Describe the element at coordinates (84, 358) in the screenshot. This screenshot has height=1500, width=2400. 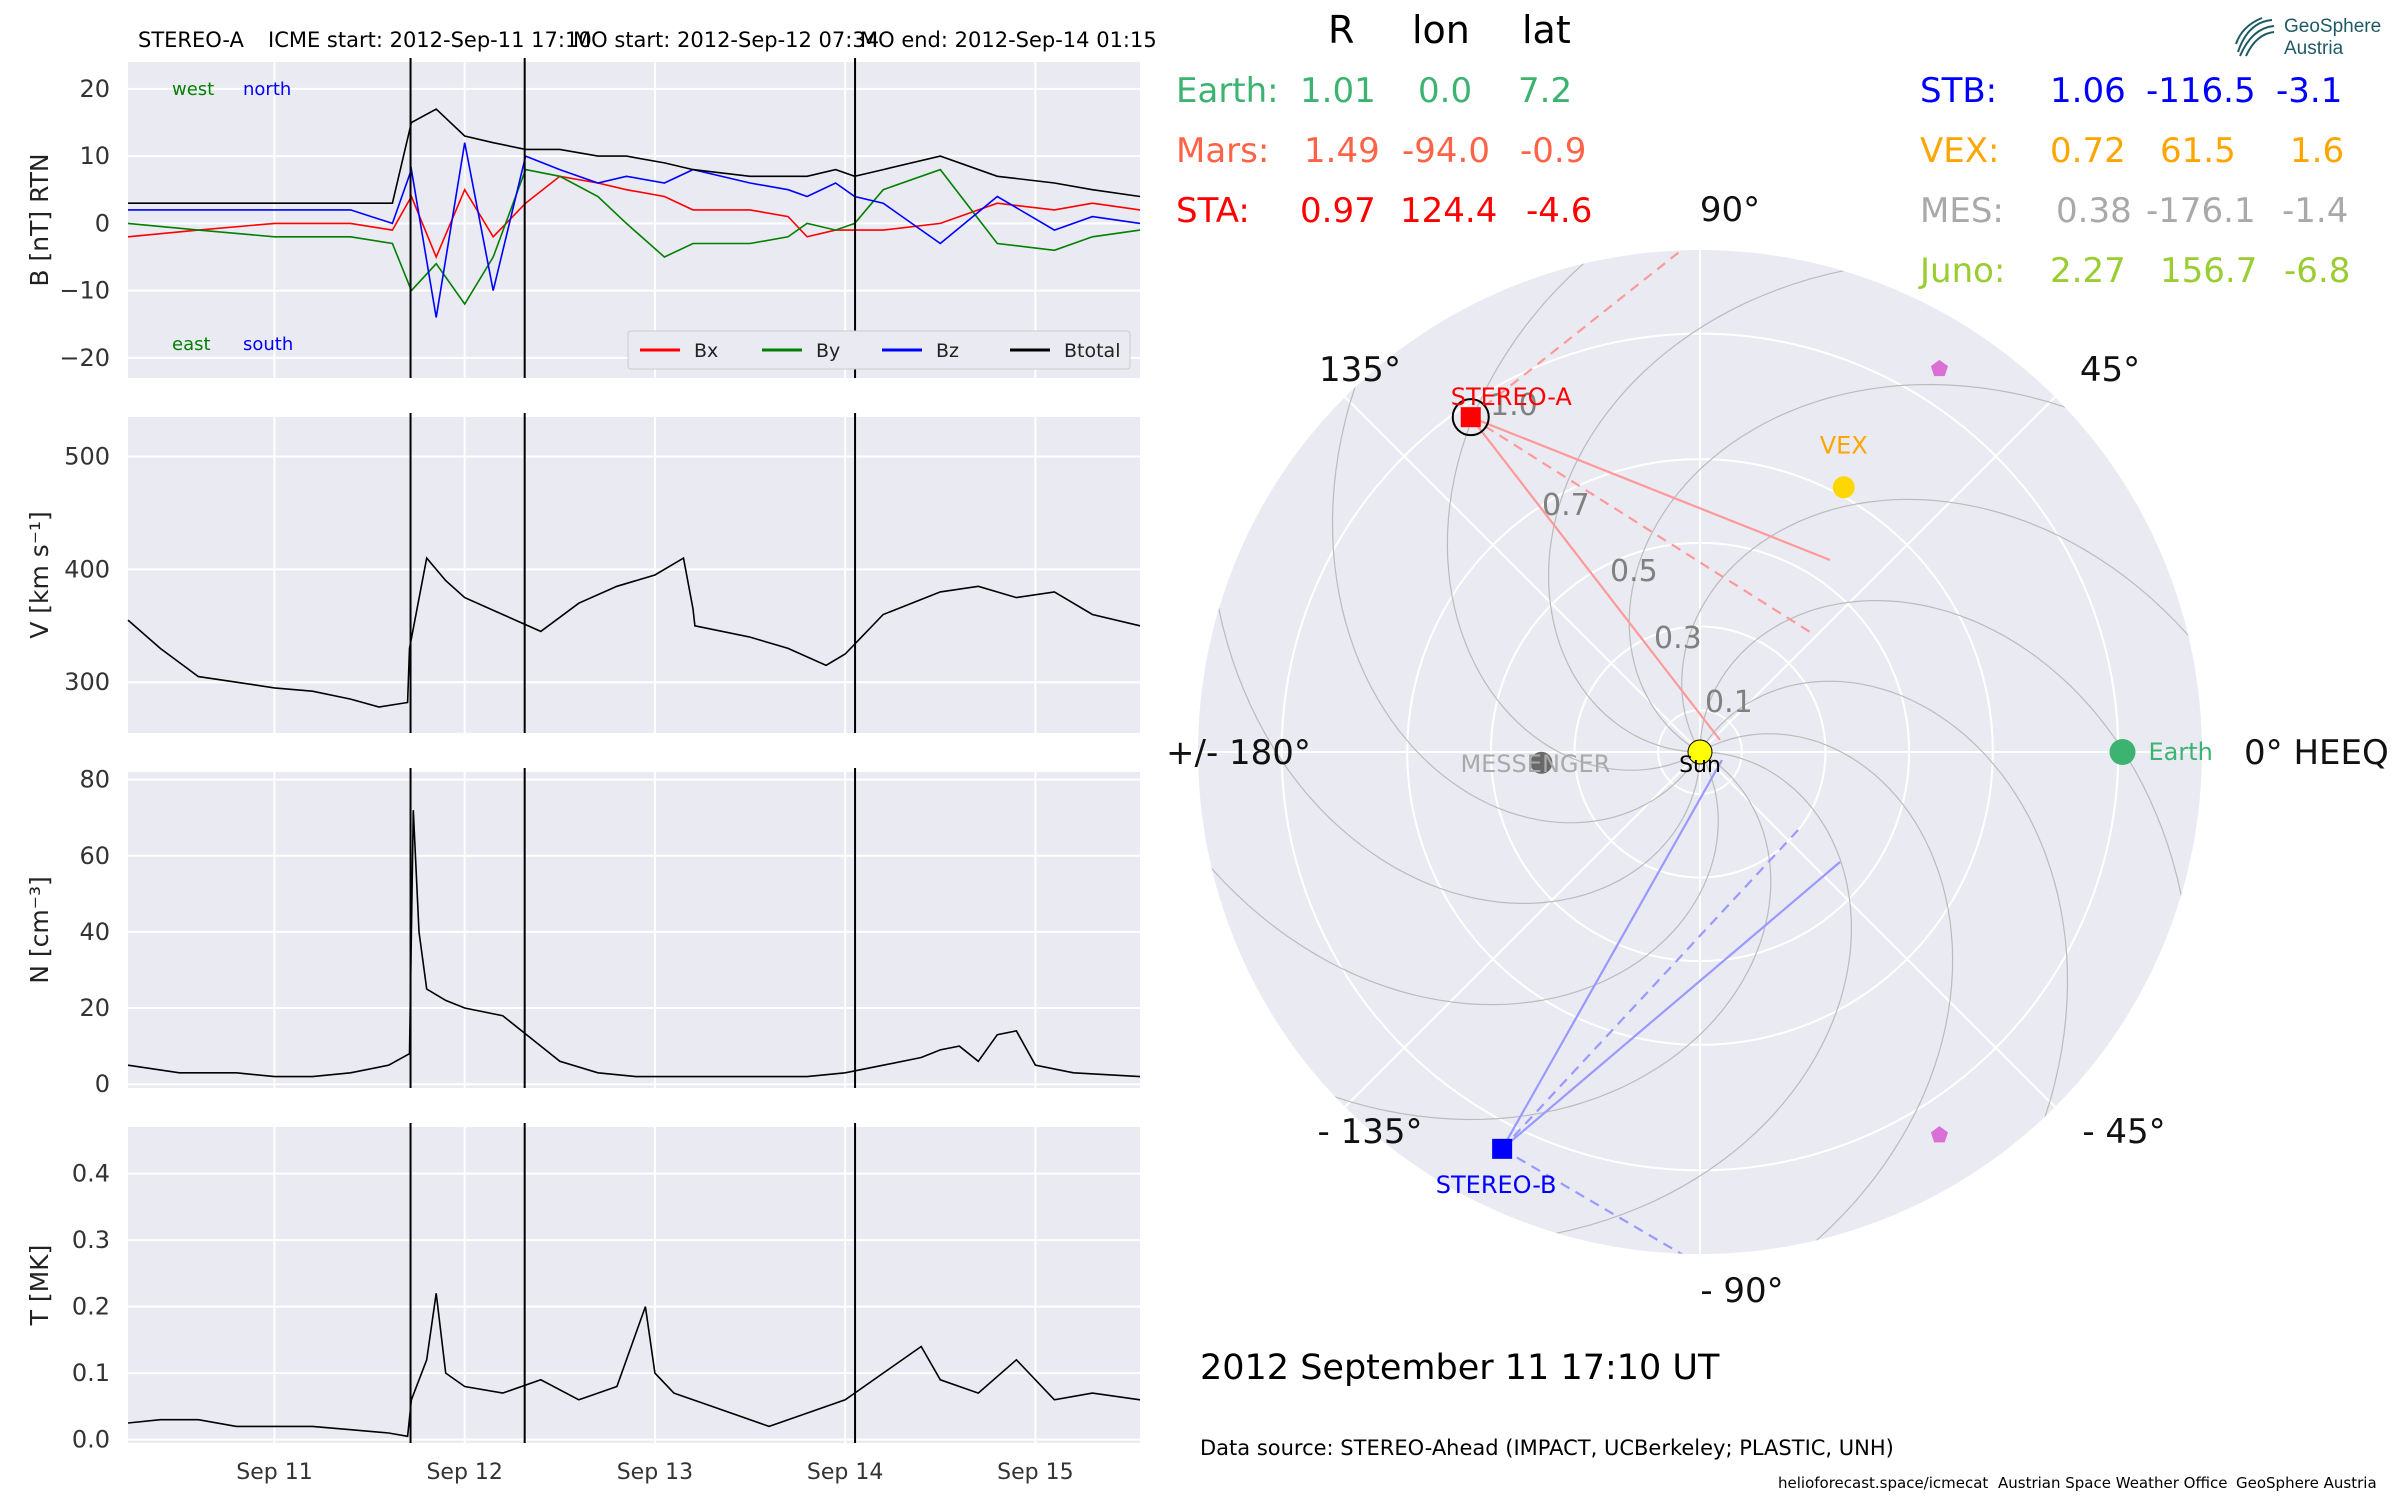
I see `panel-1-y-tick-label: −20` at that location.